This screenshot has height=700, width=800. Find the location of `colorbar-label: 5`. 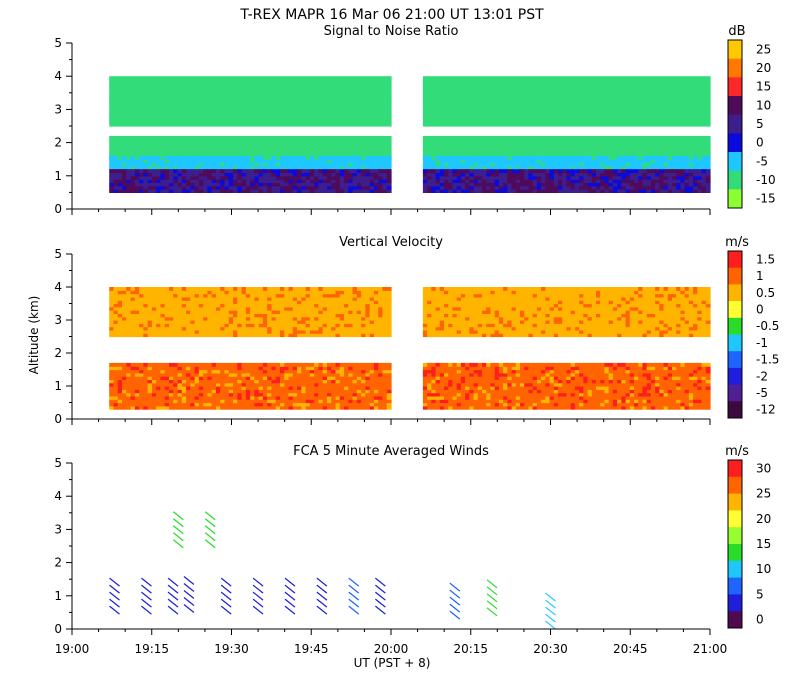

colorbar-label: 5 is located at coordinates (760, 124).